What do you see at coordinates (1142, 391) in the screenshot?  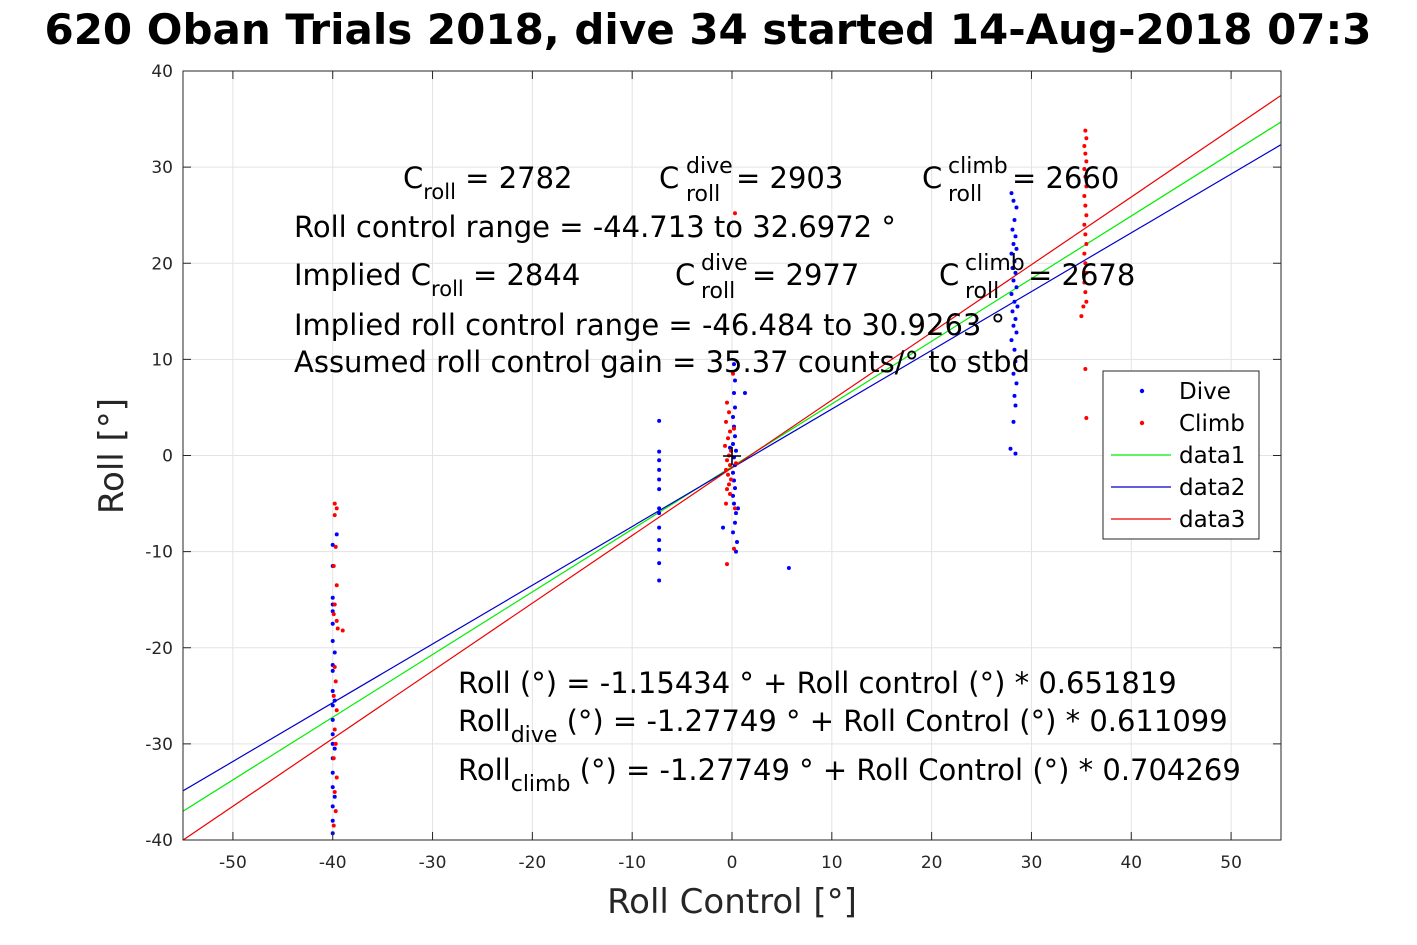 I see `legend-dive-marker` at bounding box center [1142, 391].